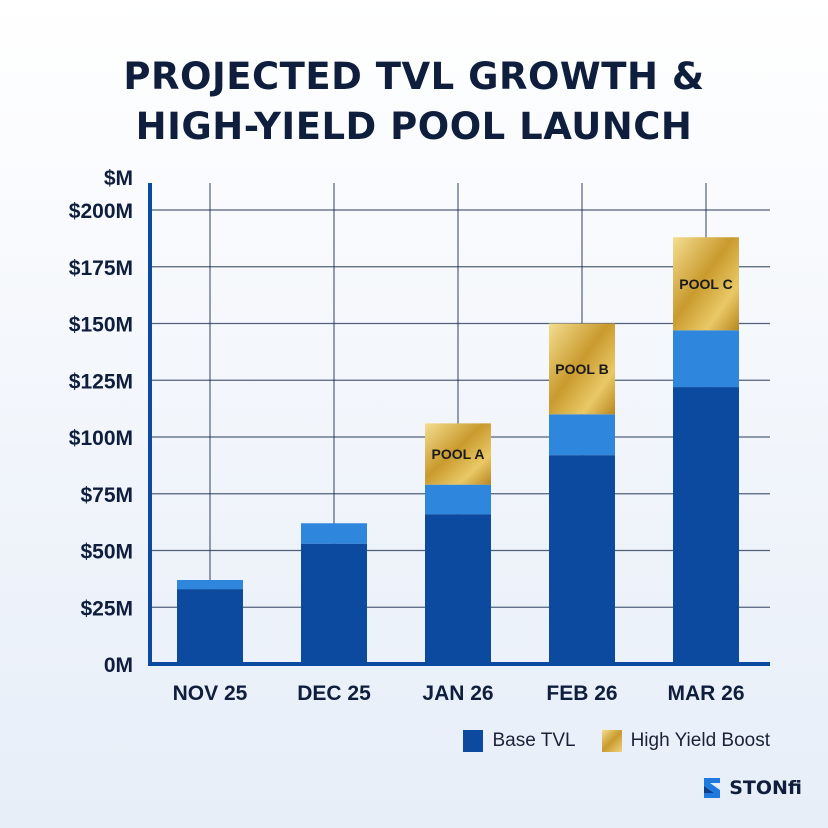  I want to click on title-line-1: PROJECTED TVL GROWTH &, so click(414, 76).